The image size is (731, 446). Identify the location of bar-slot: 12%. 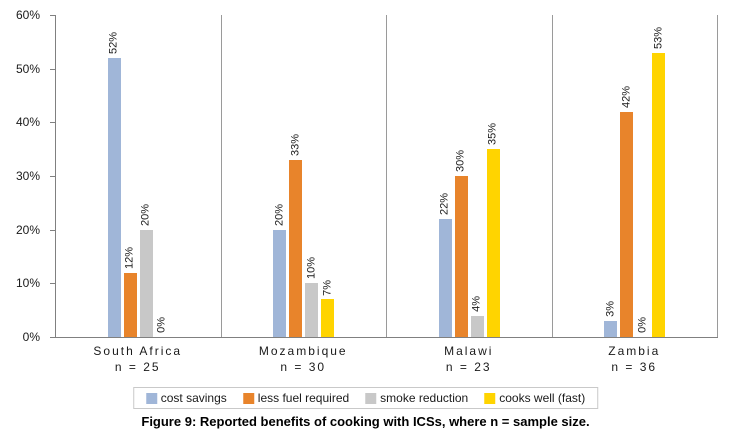
(130, 176).